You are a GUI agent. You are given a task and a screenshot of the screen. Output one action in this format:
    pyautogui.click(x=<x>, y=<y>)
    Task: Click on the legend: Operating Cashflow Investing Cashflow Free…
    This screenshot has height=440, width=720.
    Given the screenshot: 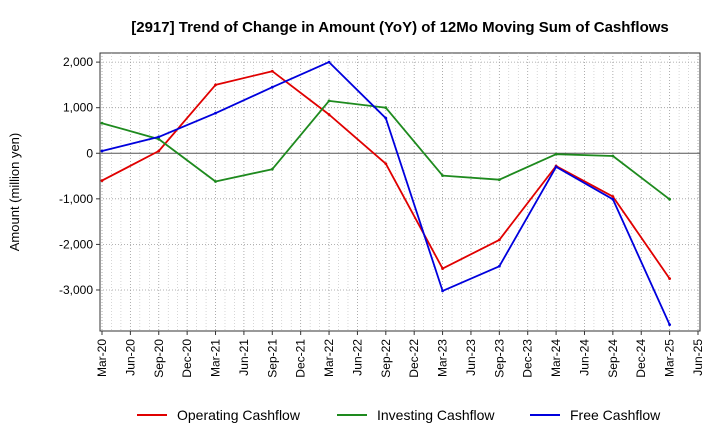 What is the action you would take?
    pyautogui.click(x=399, y=415)
    